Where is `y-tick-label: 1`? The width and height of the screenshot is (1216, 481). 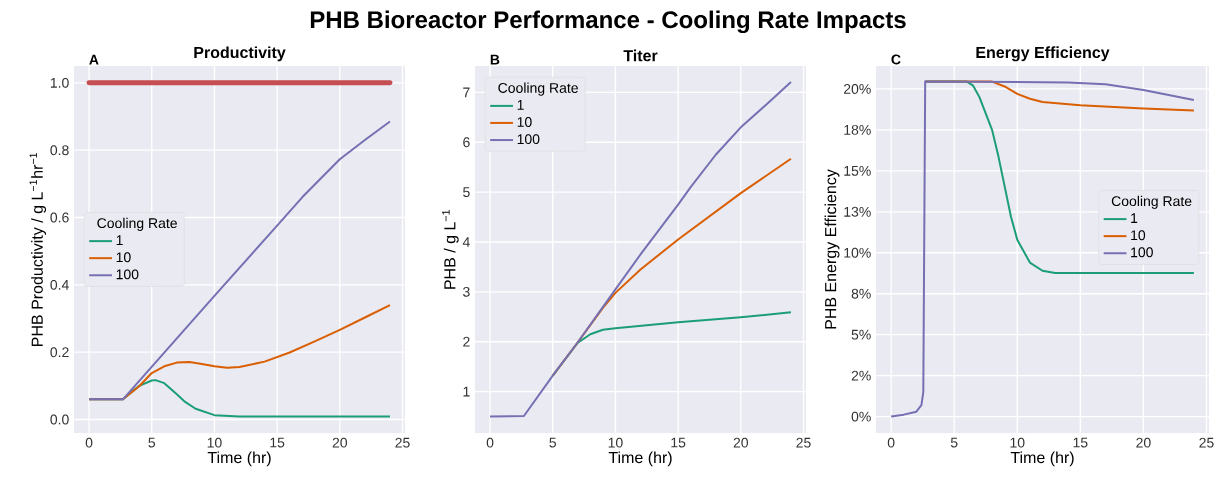
y-tick-label: 1 is located at coordinates (466, 391).